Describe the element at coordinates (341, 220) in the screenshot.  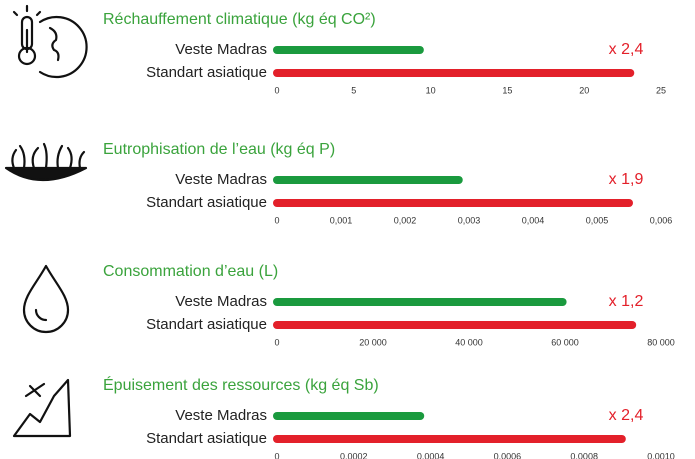
I see `x-tick-label: 0,001` at that location.